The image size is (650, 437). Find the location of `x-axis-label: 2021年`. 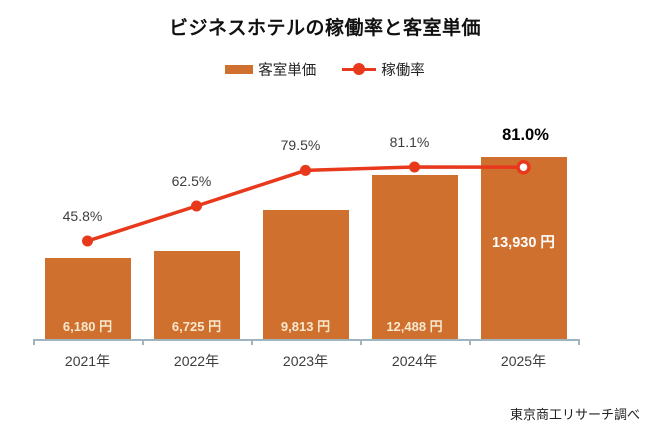

x-axis-label: 2021年 is located at coordinates (87, 361).